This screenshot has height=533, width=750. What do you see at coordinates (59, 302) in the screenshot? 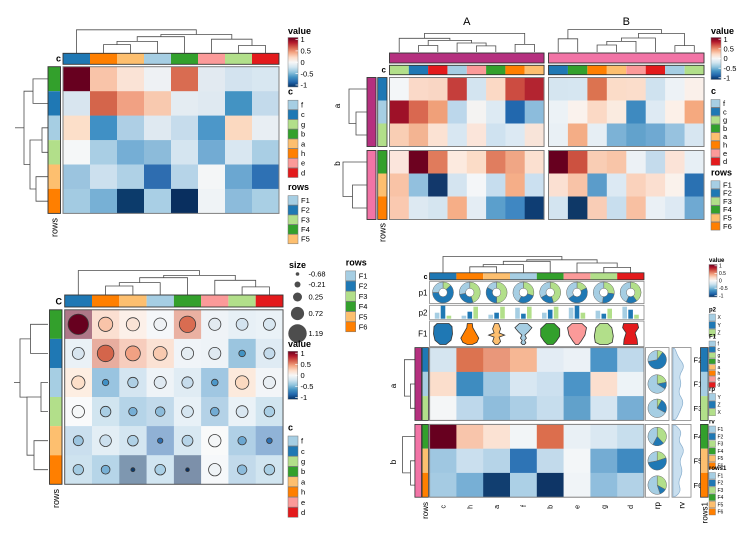
I see `svg-text: C` at bounding box center [59, 302].